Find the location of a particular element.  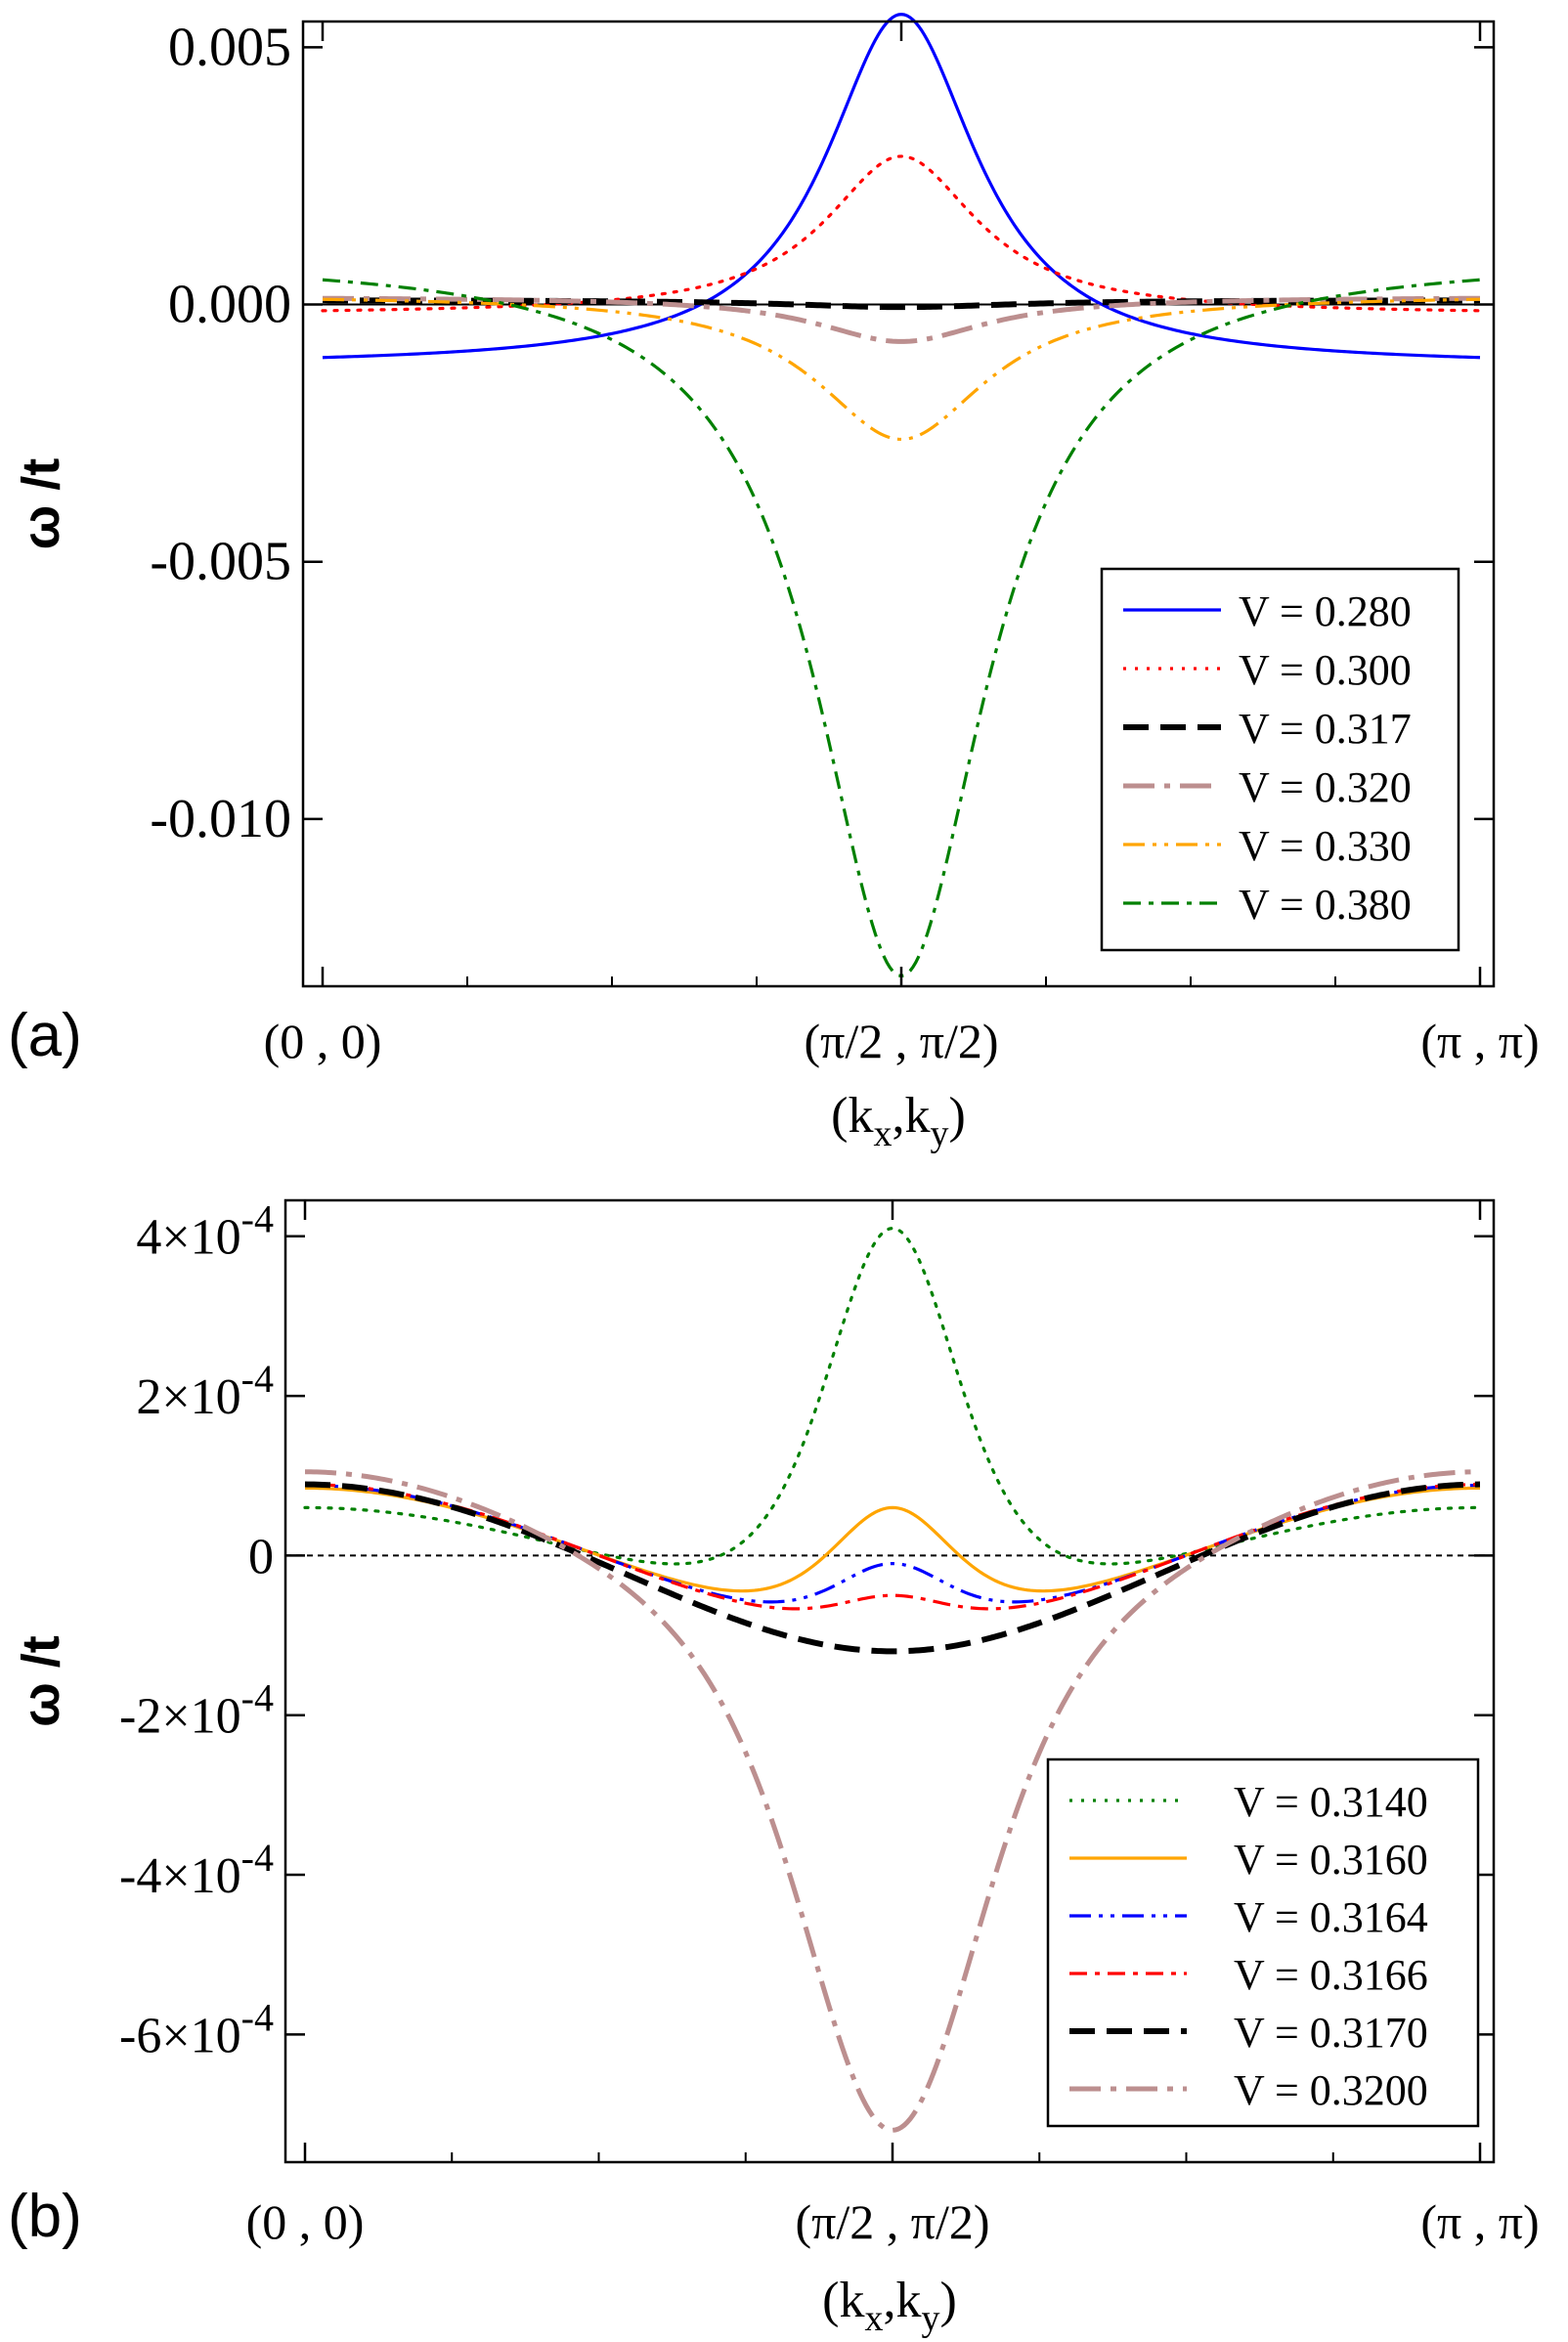

y-tick-label: 0.000 is located at coordinates (230, 305).